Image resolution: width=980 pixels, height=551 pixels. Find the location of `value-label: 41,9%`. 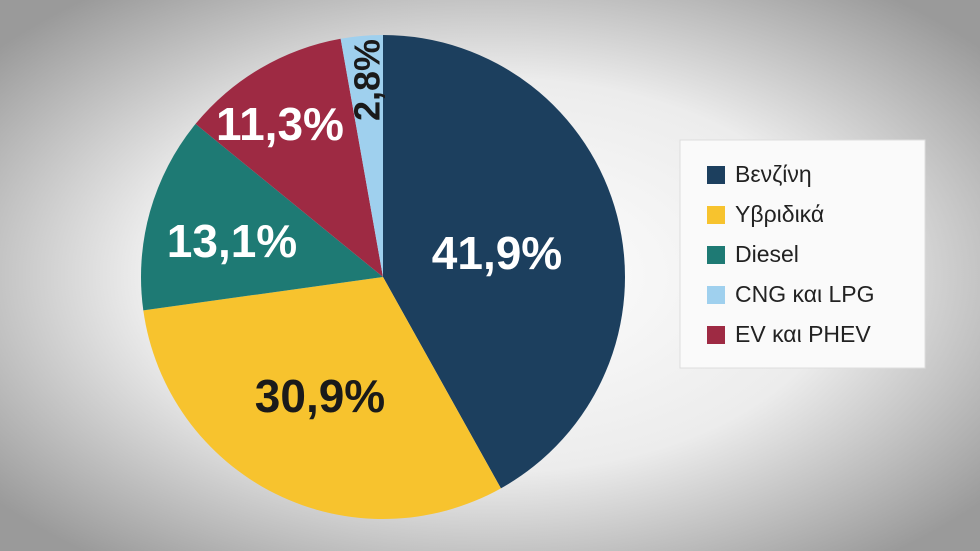

value-label: 41,9% is located at coordinates (497, 253).